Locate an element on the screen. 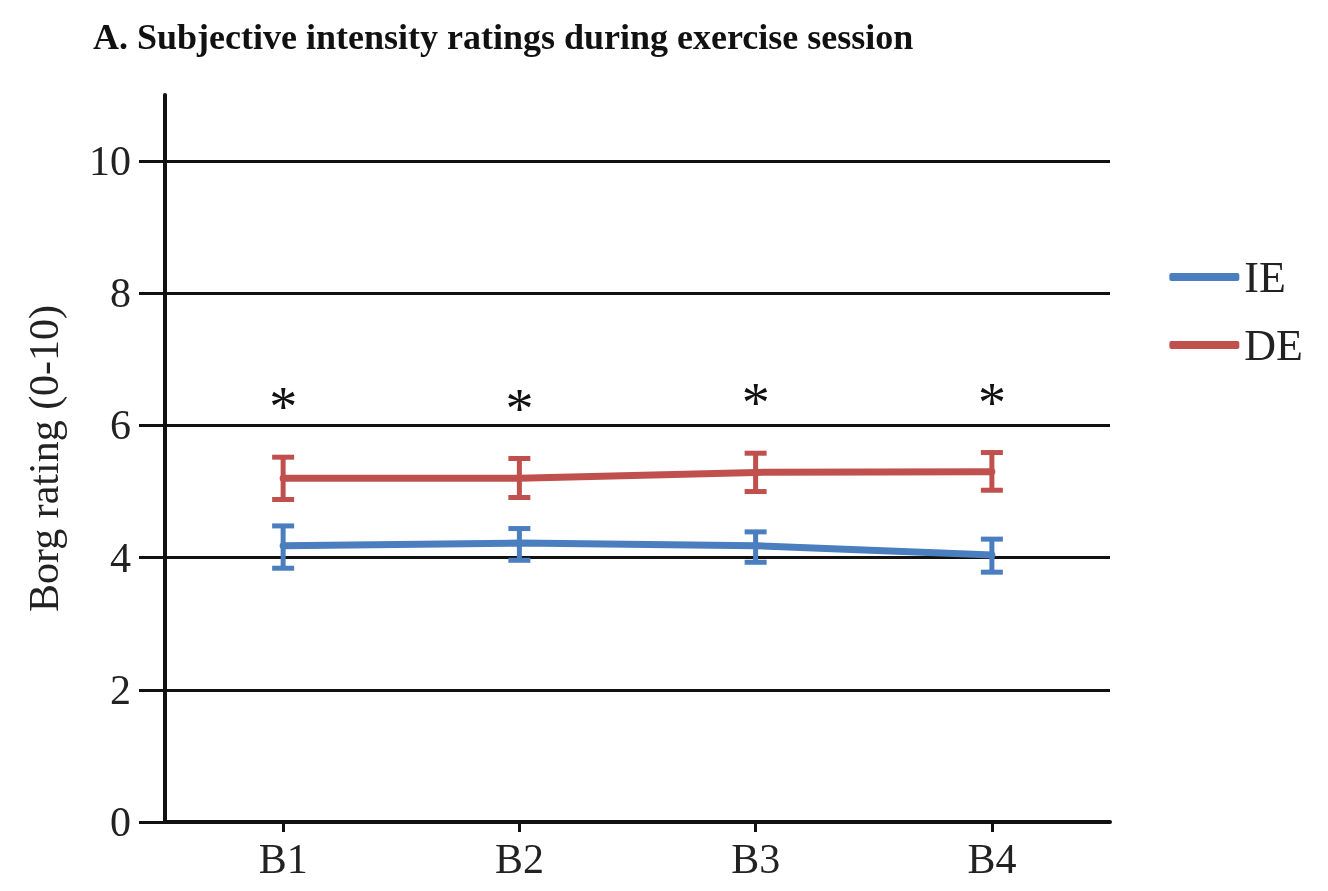 Image resolution: width=1328 pixels, height=891 pixels. y-tick-label: 6 is located at coordinates (120, 425).